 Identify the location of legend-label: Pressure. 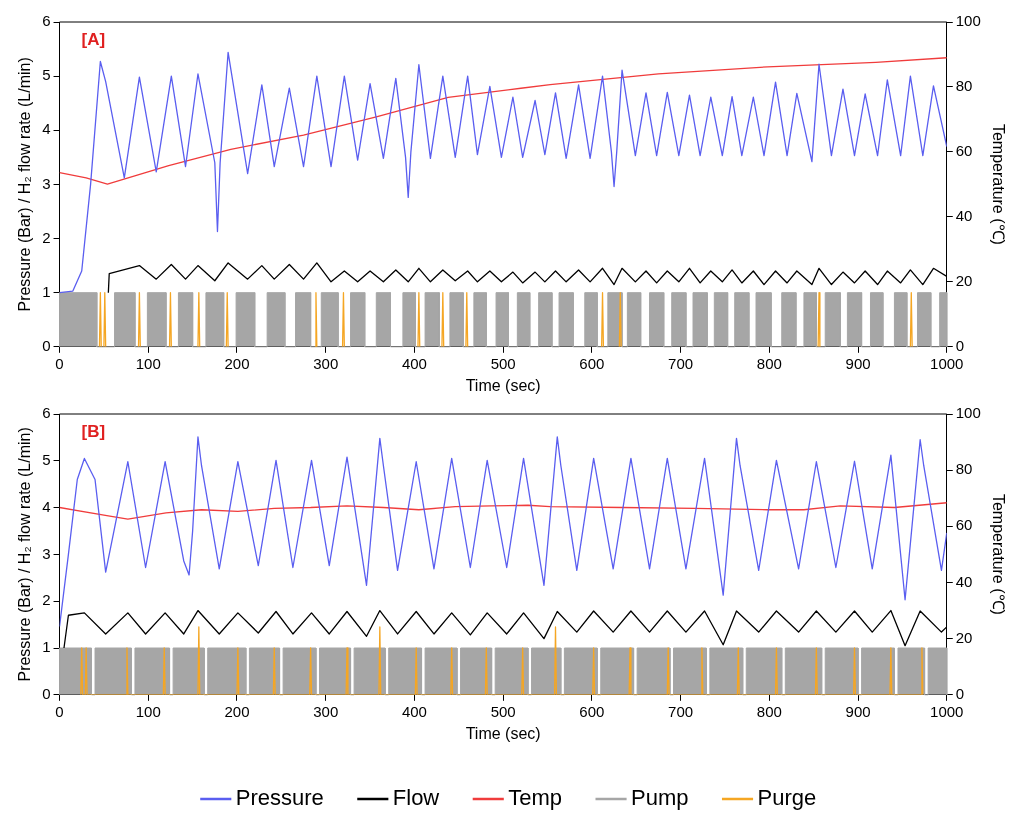
(279, 798).